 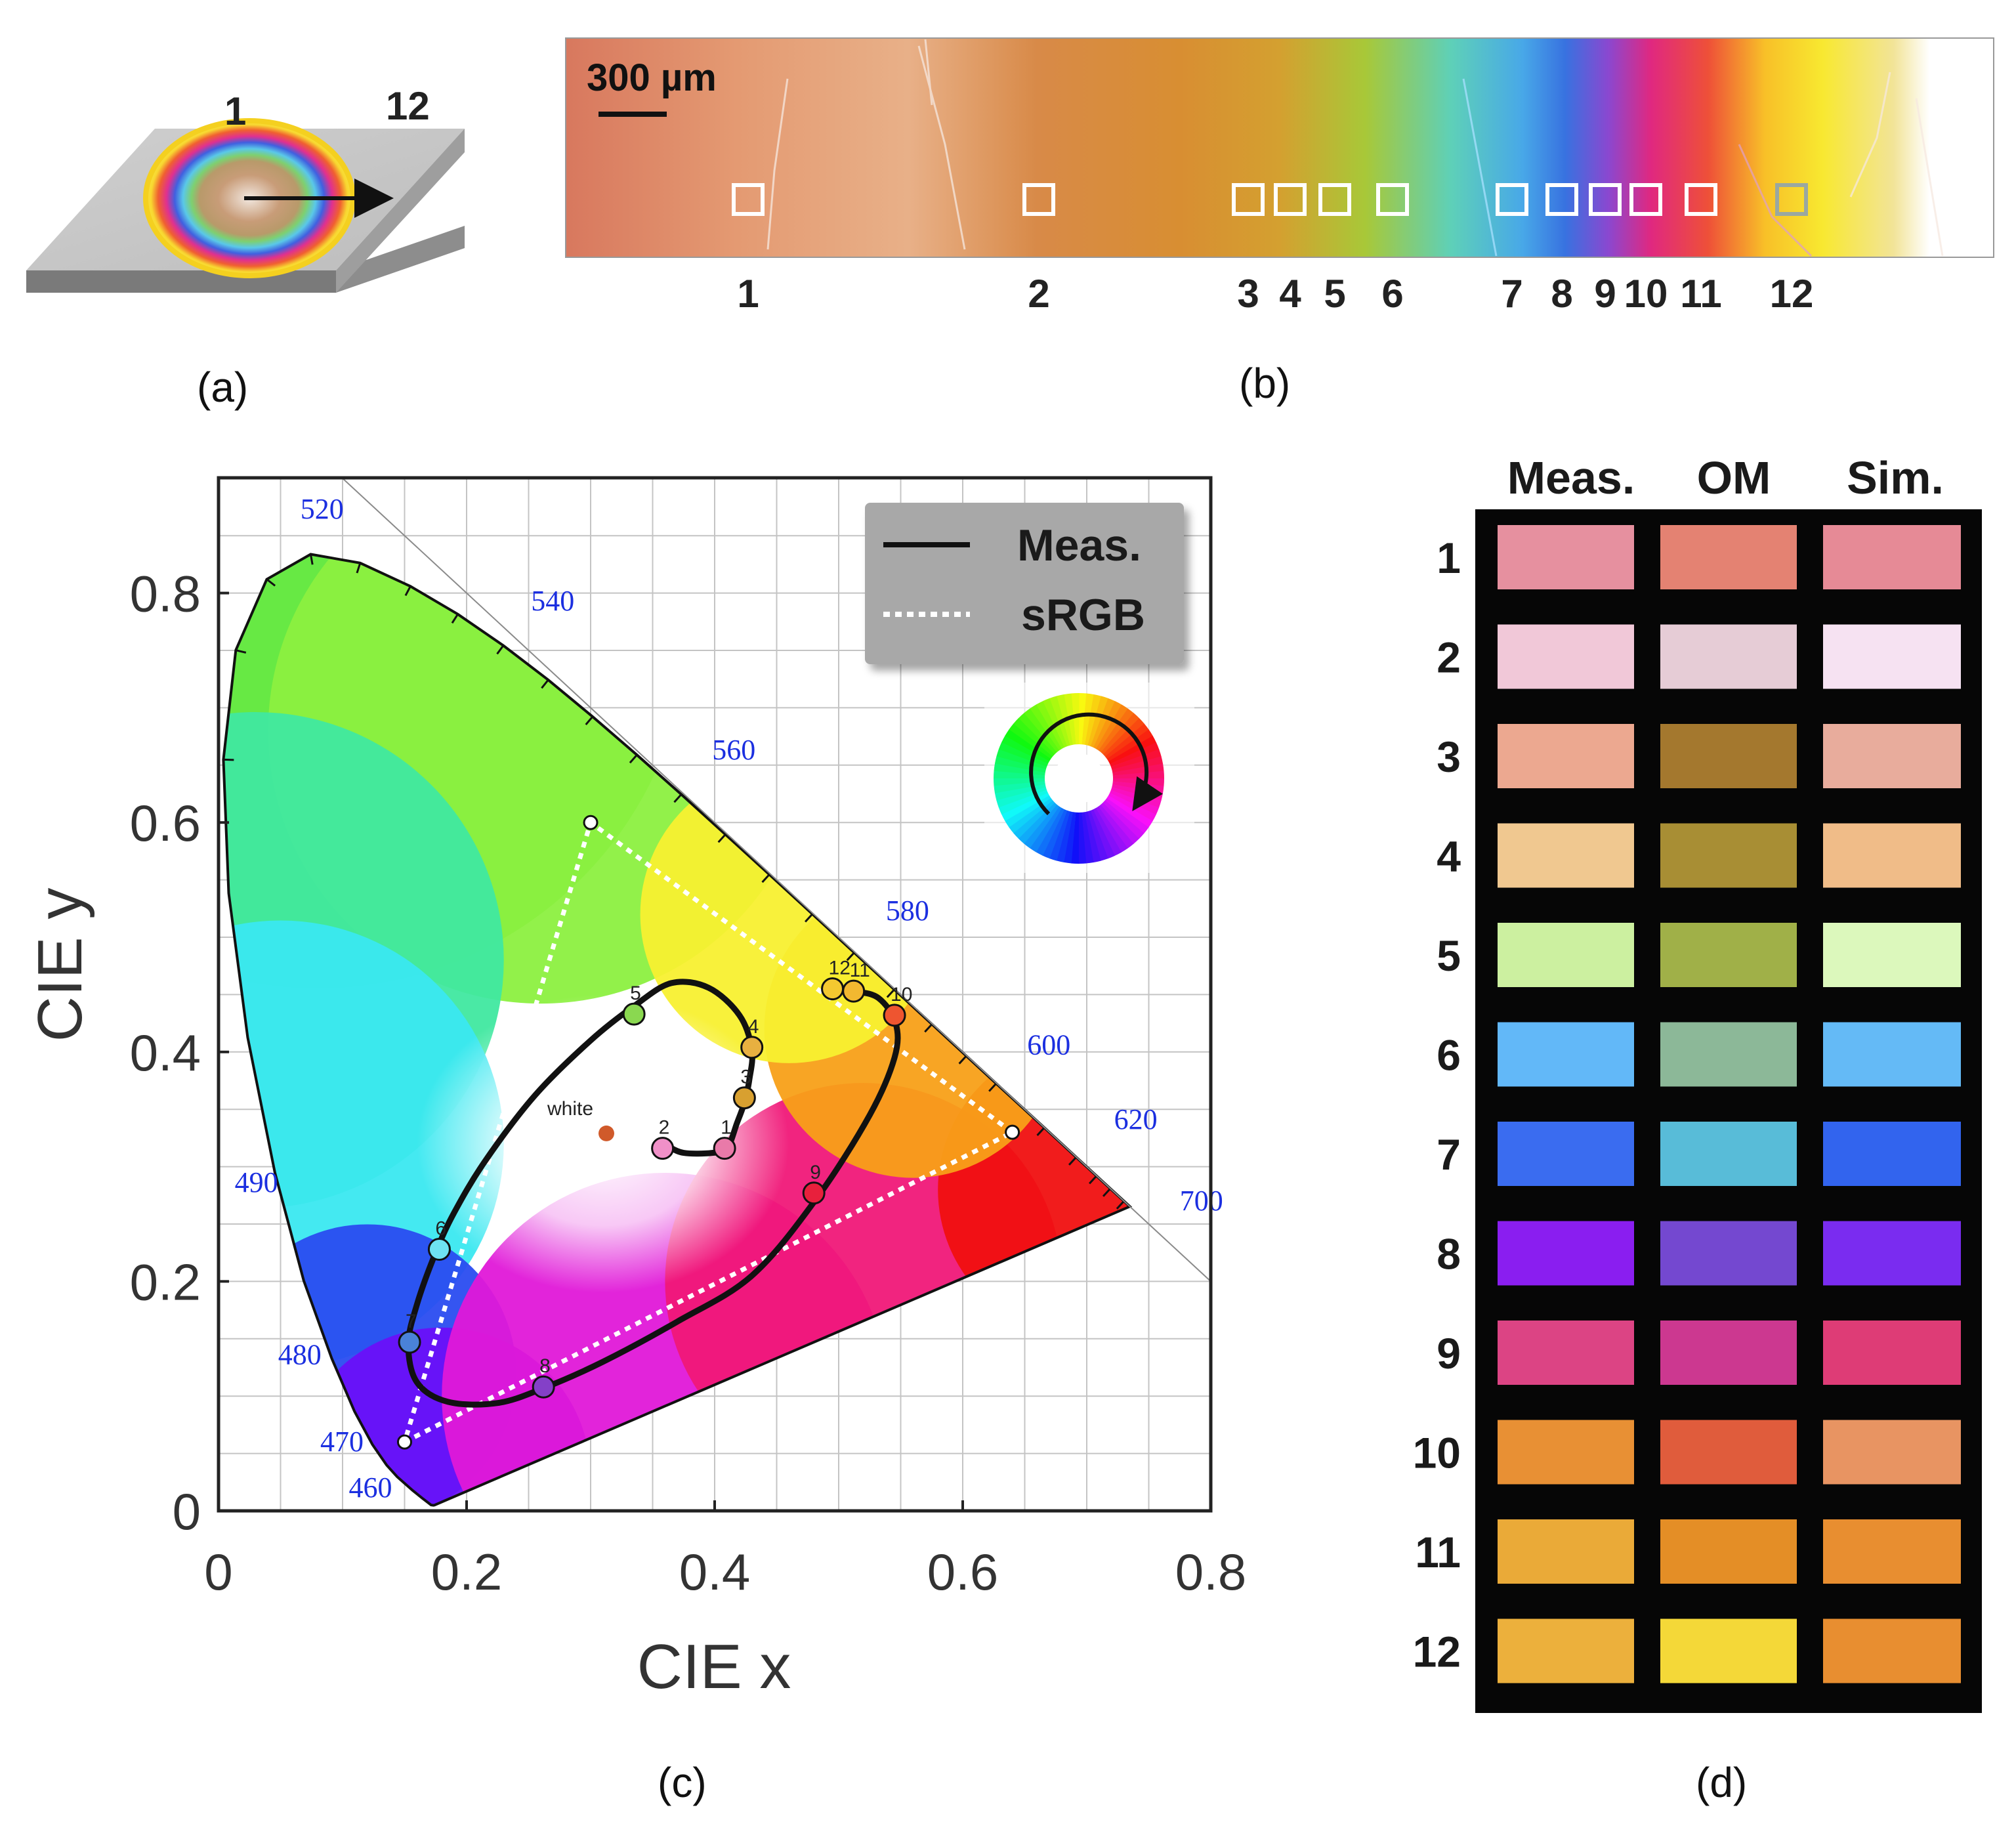 I want to click on hue-wheel-inset, so click(x=1089, y=778).